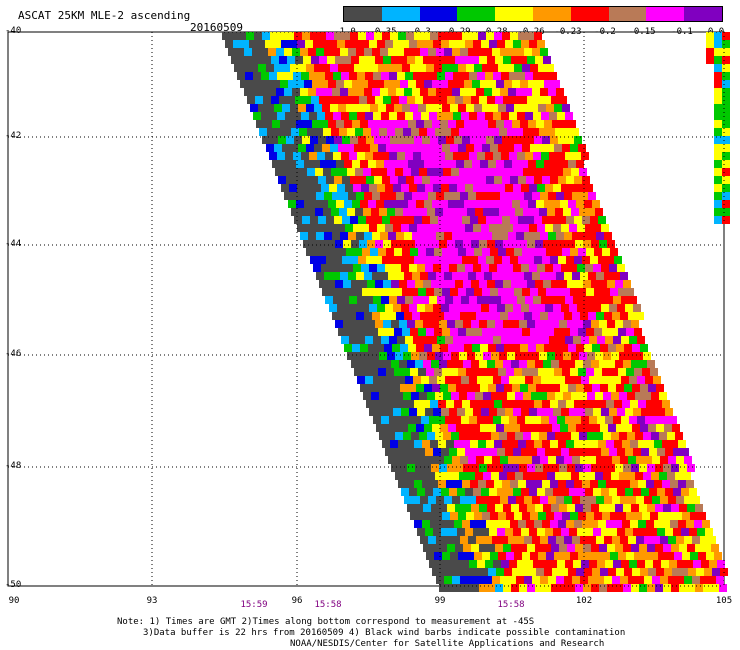 Image resolution: width=740 pixels, height=650 pixels. What do you see at coordinates (14, 601) in the screenshot?
I see `lon-label: 90` at bounding box center [14, 601].